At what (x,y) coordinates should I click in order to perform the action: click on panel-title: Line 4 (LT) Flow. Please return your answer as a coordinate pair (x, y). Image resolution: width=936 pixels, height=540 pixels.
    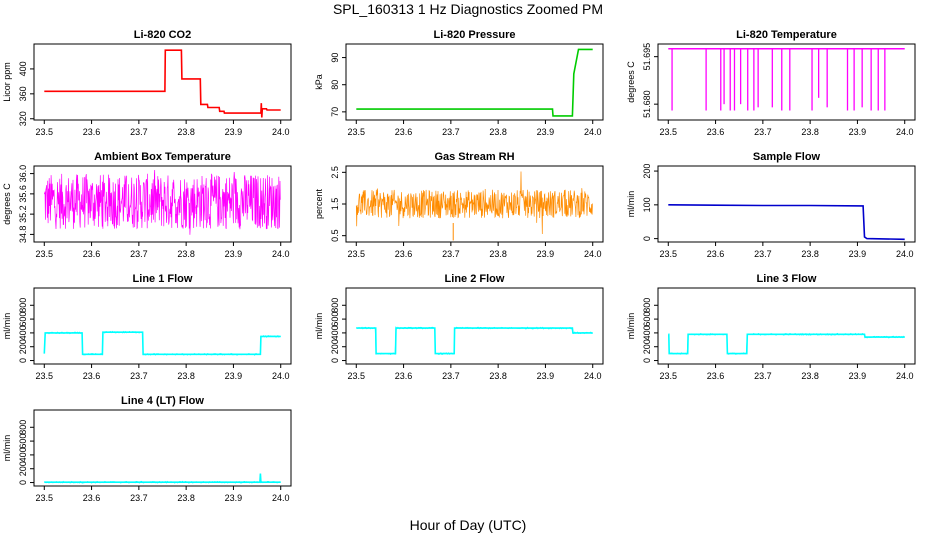
    Looking at the image, I should click on (162, 401).